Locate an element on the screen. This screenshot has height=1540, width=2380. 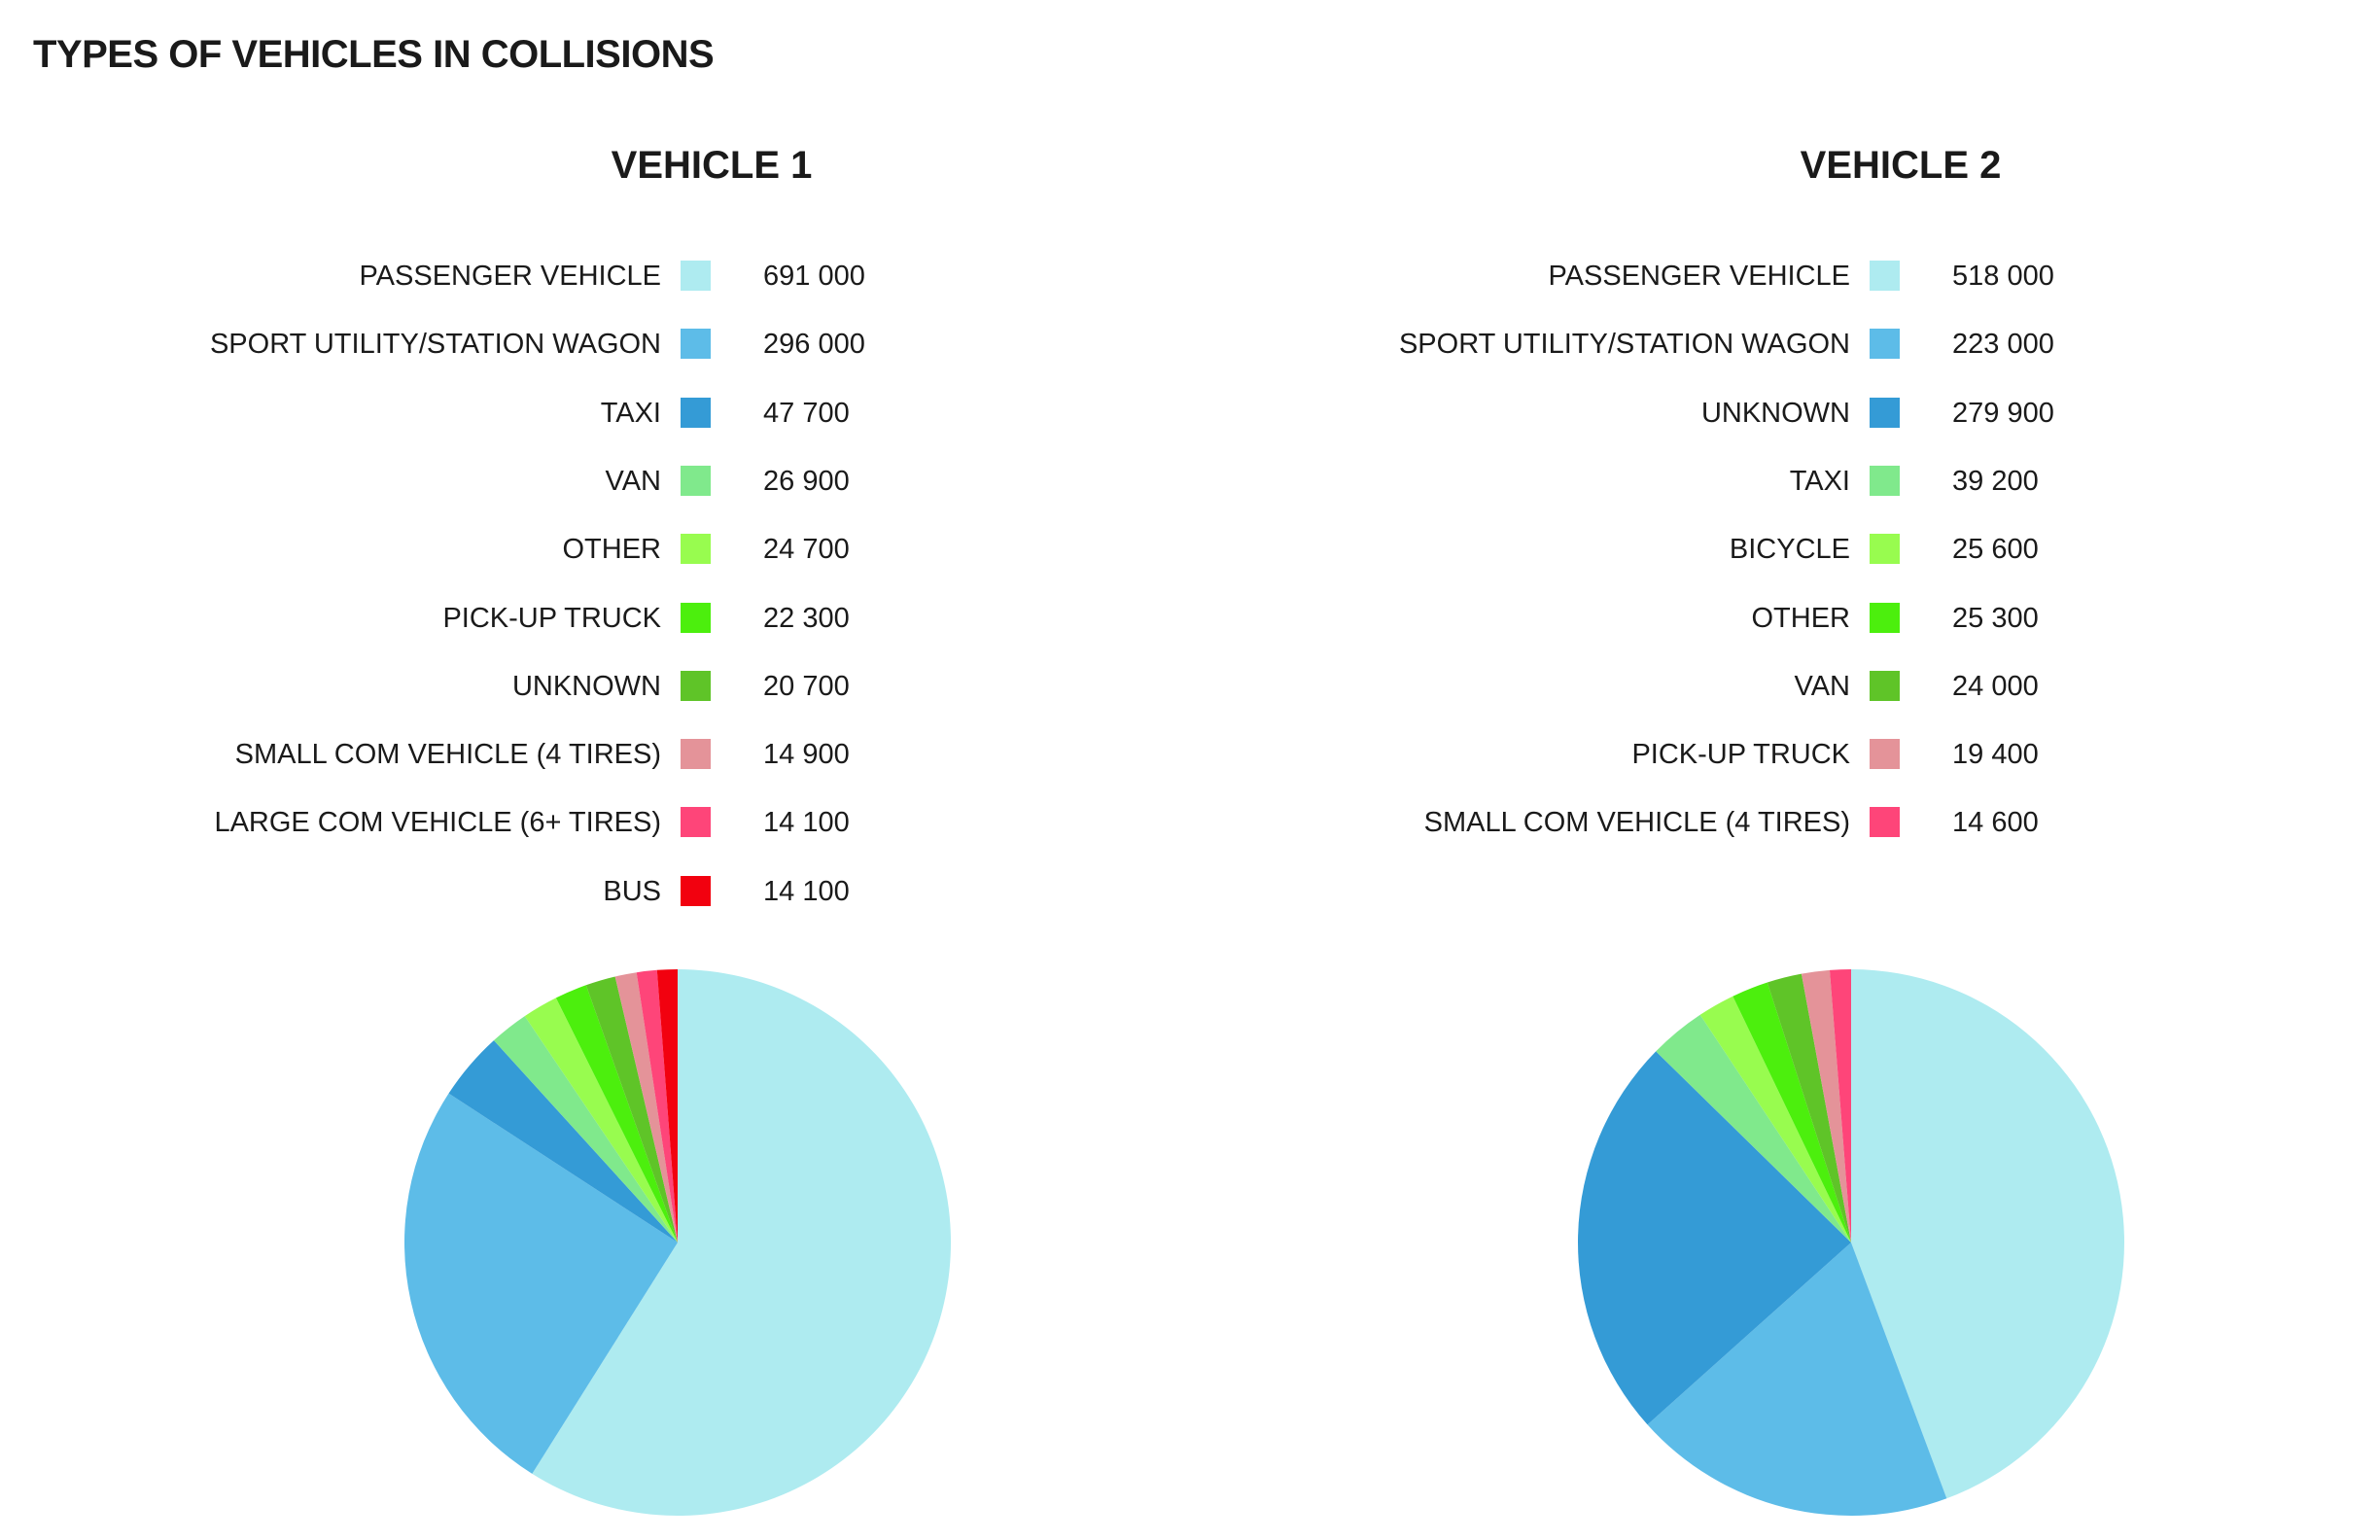
legend-value: 14 600 is located at coordinates (1995, 823).